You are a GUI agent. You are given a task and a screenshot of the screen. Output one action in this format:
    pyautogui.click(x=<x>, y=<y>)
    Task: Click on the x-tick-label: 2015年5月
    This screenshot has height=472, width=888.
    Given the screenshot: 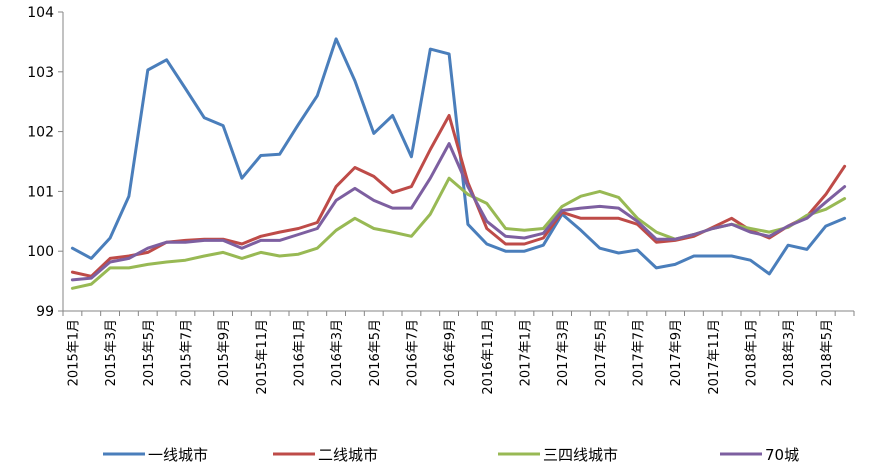 What is the action you would take?
    pyautogui.click(x=149, y=352)
    